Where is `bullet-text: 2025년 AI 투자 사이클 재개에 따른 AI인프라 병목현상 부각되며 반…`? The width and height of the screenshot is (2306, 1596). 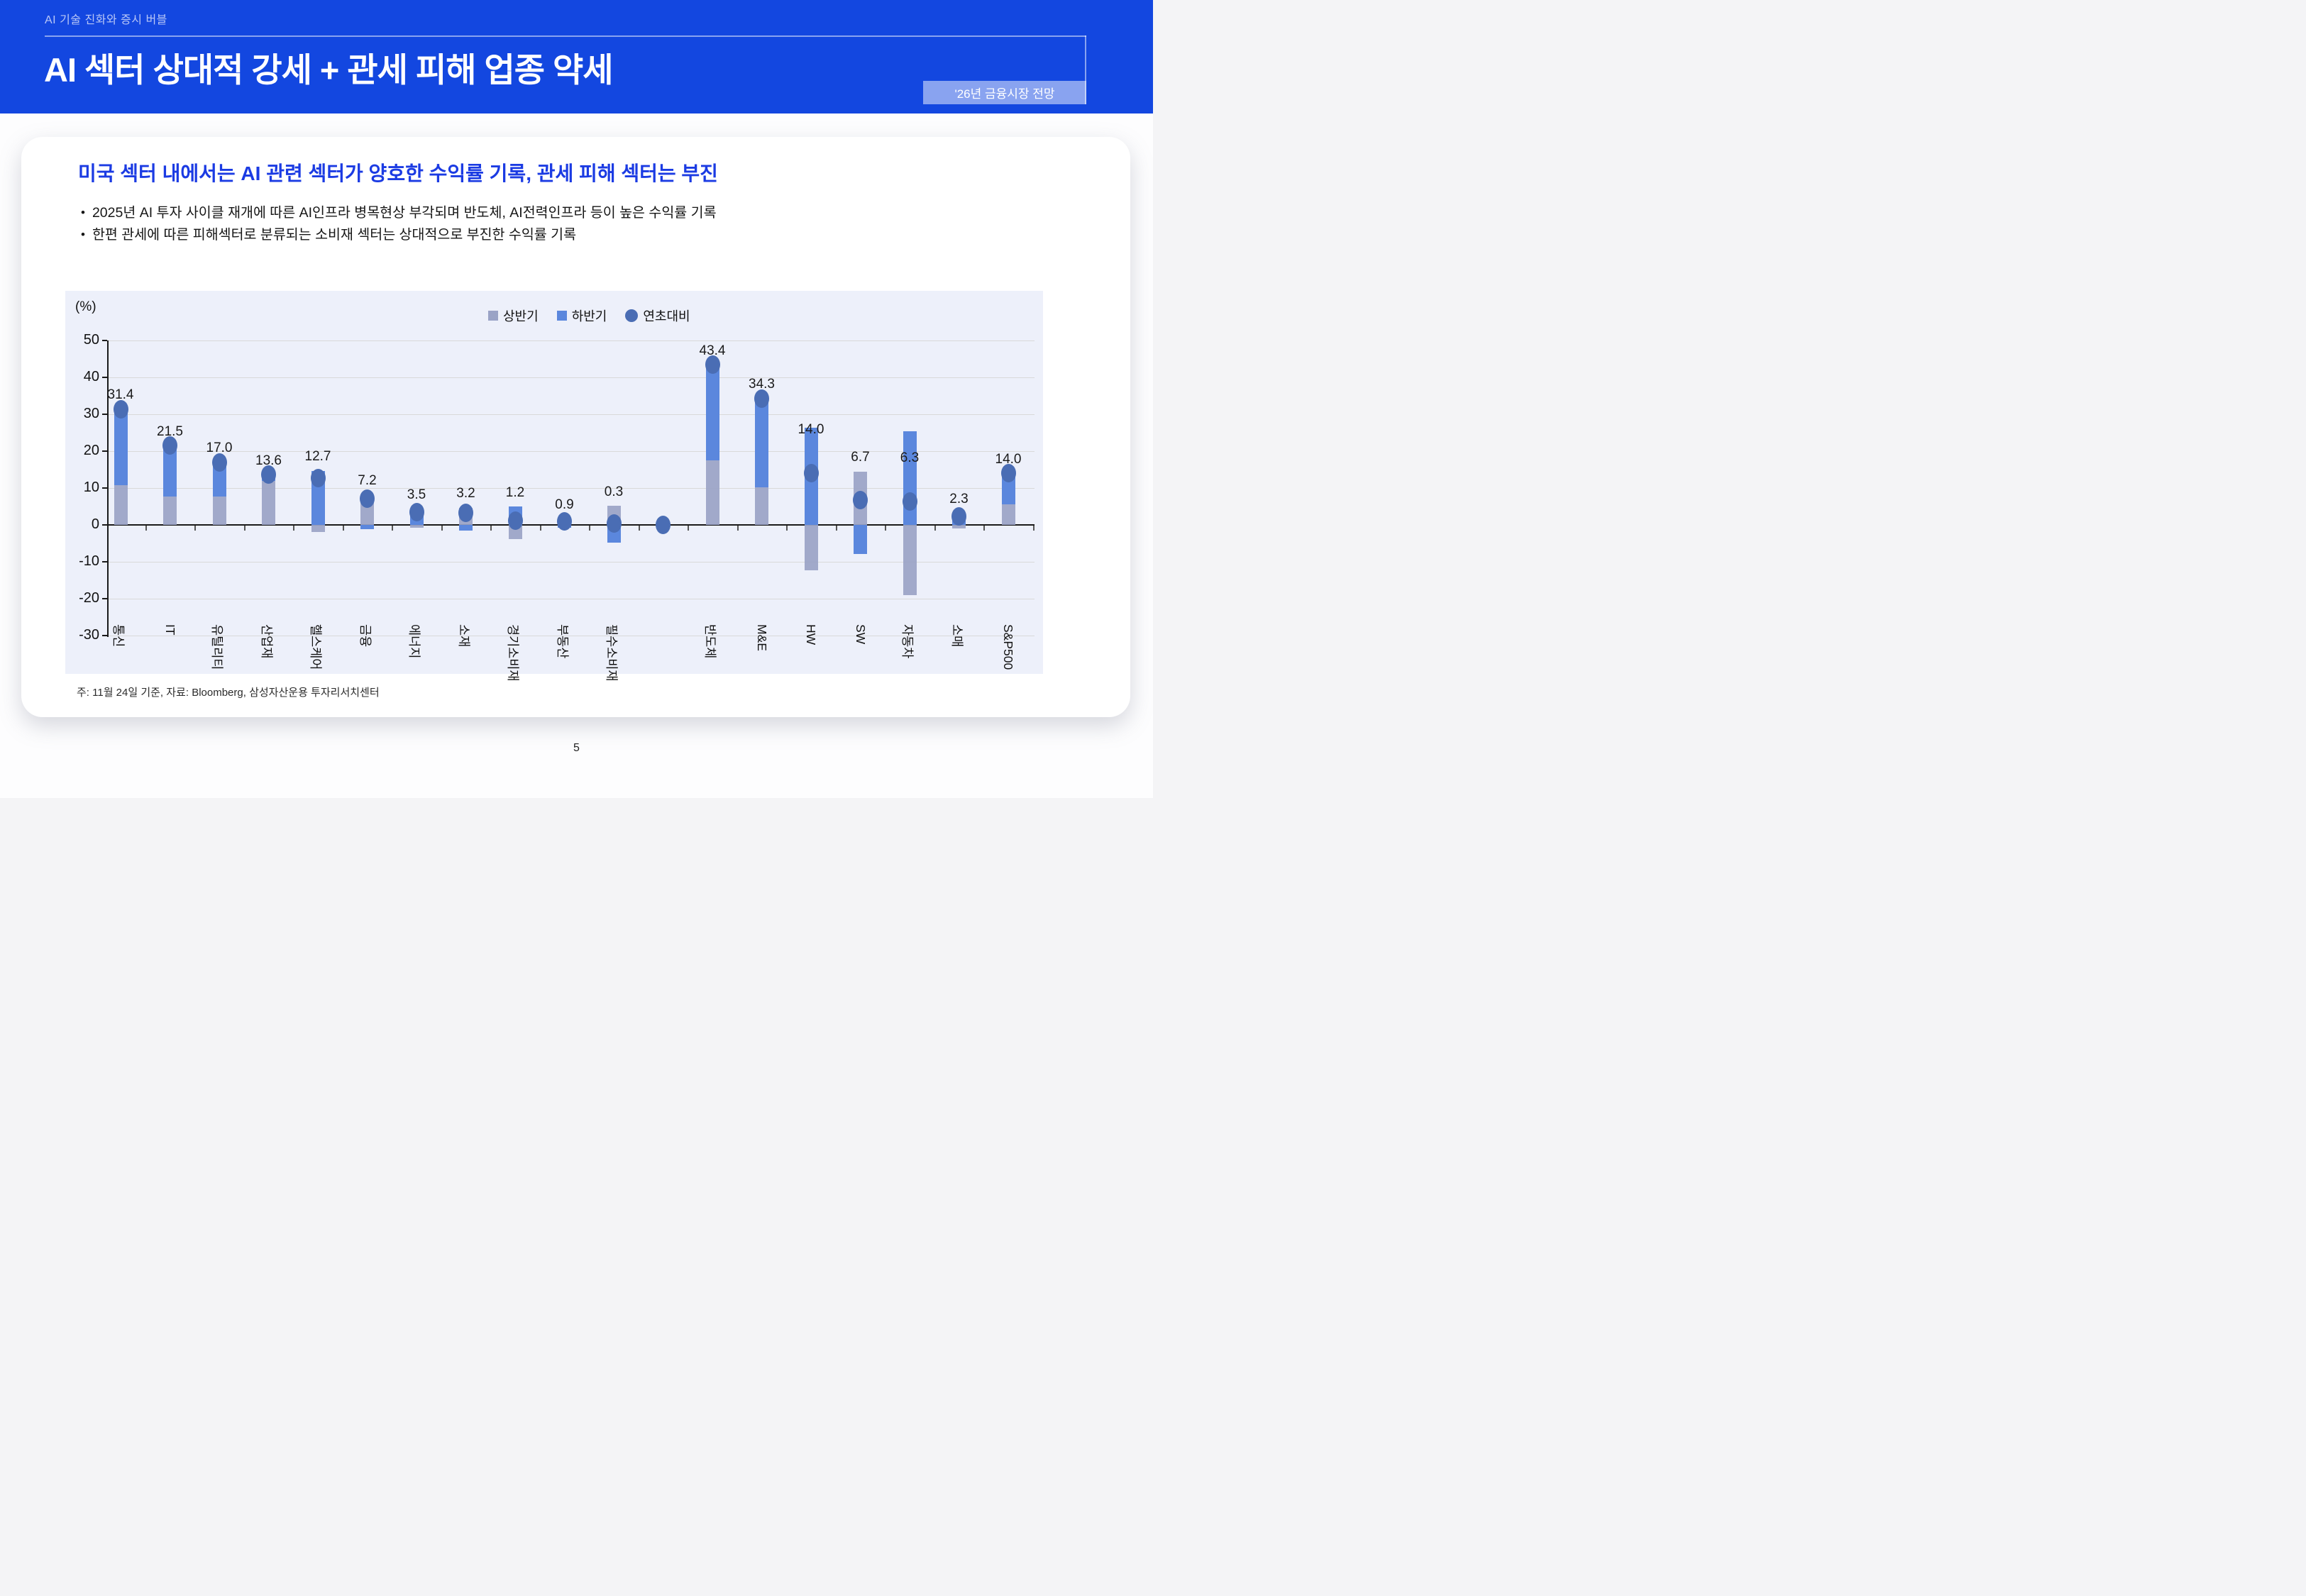 bullet-text: 2025년 AI 투자 사이클 재개에 따른 AI인프라 병목현상 부각되며 반… is located at coordinates (405, 213).